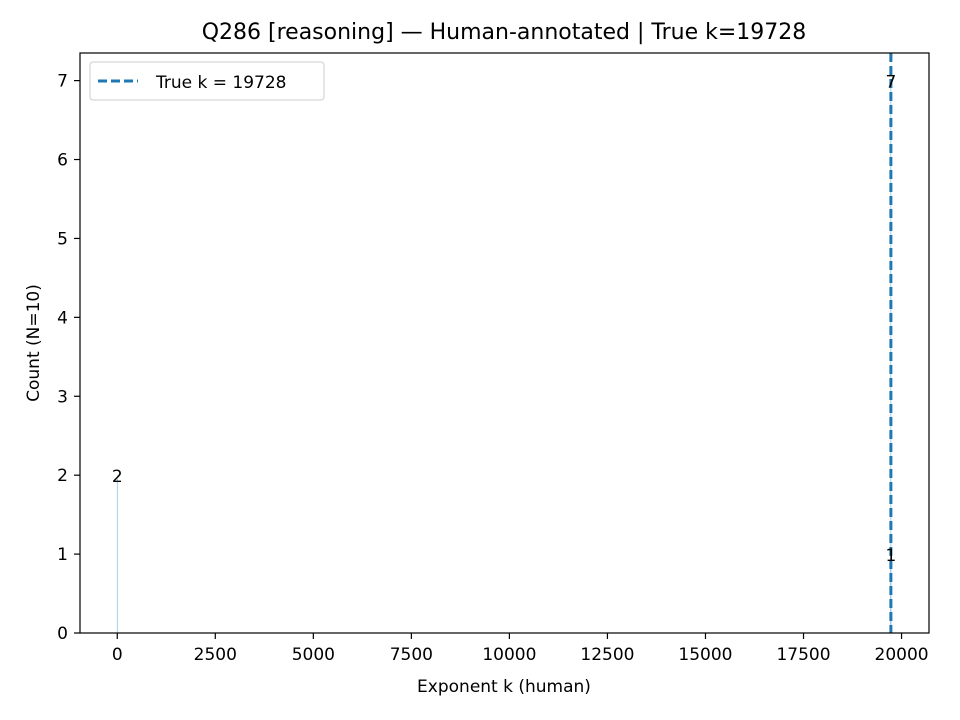 Image resolution: width=960 pixels, height=720 pixels. What do you see at coordinates (117, 655) in the screenshot?
I see `x-tick-label: 0` at bounding box center [117, 655].